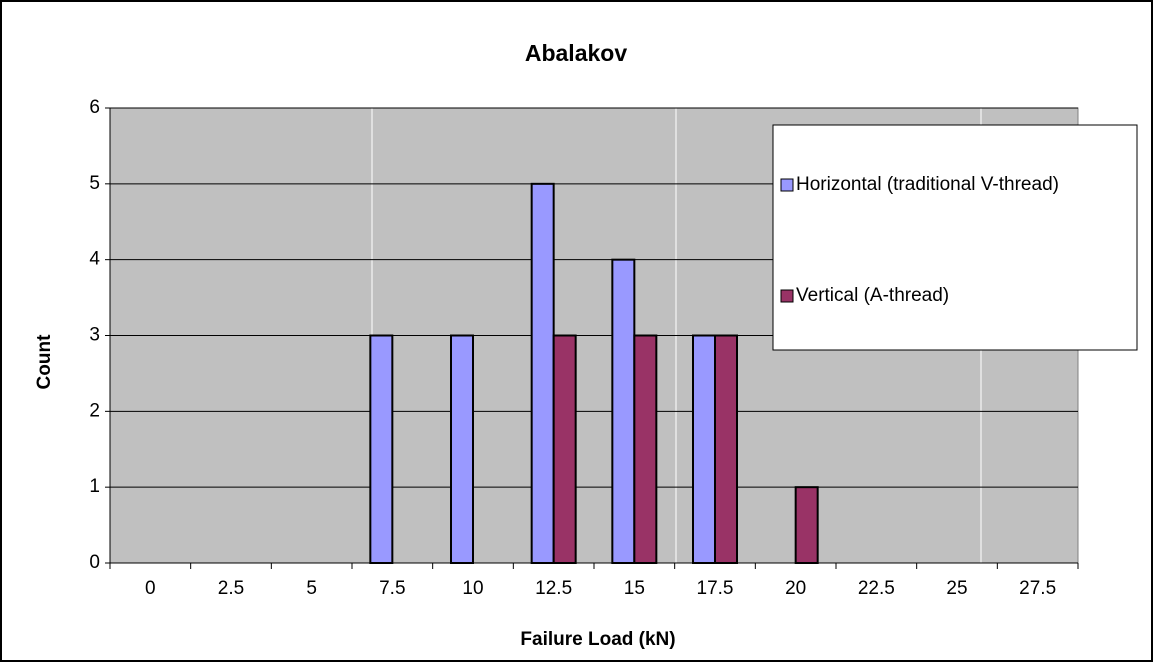  I want to click on x-tick-label: 15, so click(634, 588).